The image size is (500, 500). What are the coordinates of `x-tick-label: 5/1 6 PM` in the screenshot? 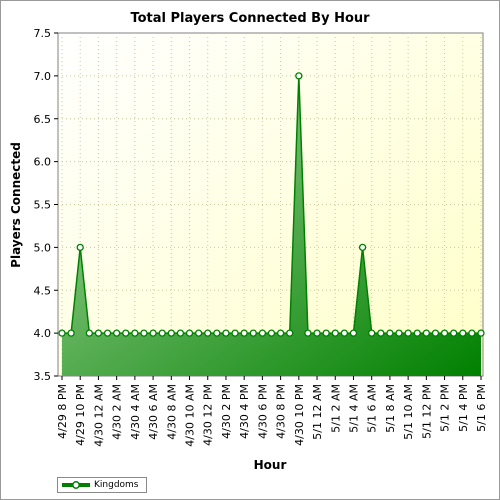 It's located at (481, 408).